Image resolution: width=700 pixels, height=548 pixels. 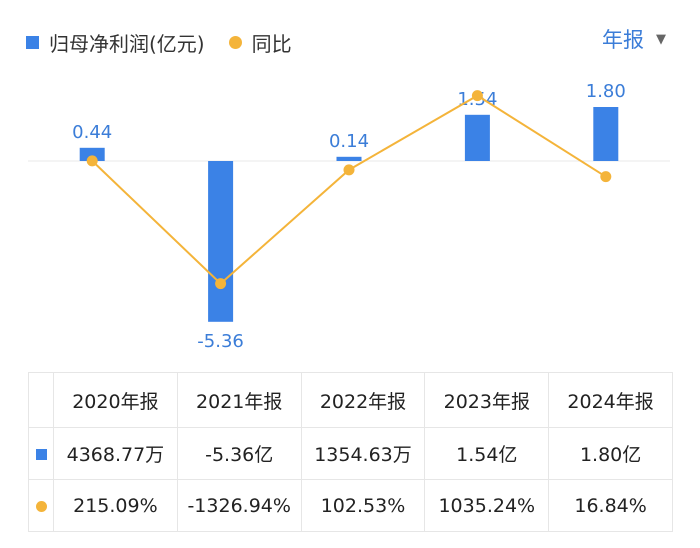 I want to click on line-marker-icon, so click(x=41, y=506).